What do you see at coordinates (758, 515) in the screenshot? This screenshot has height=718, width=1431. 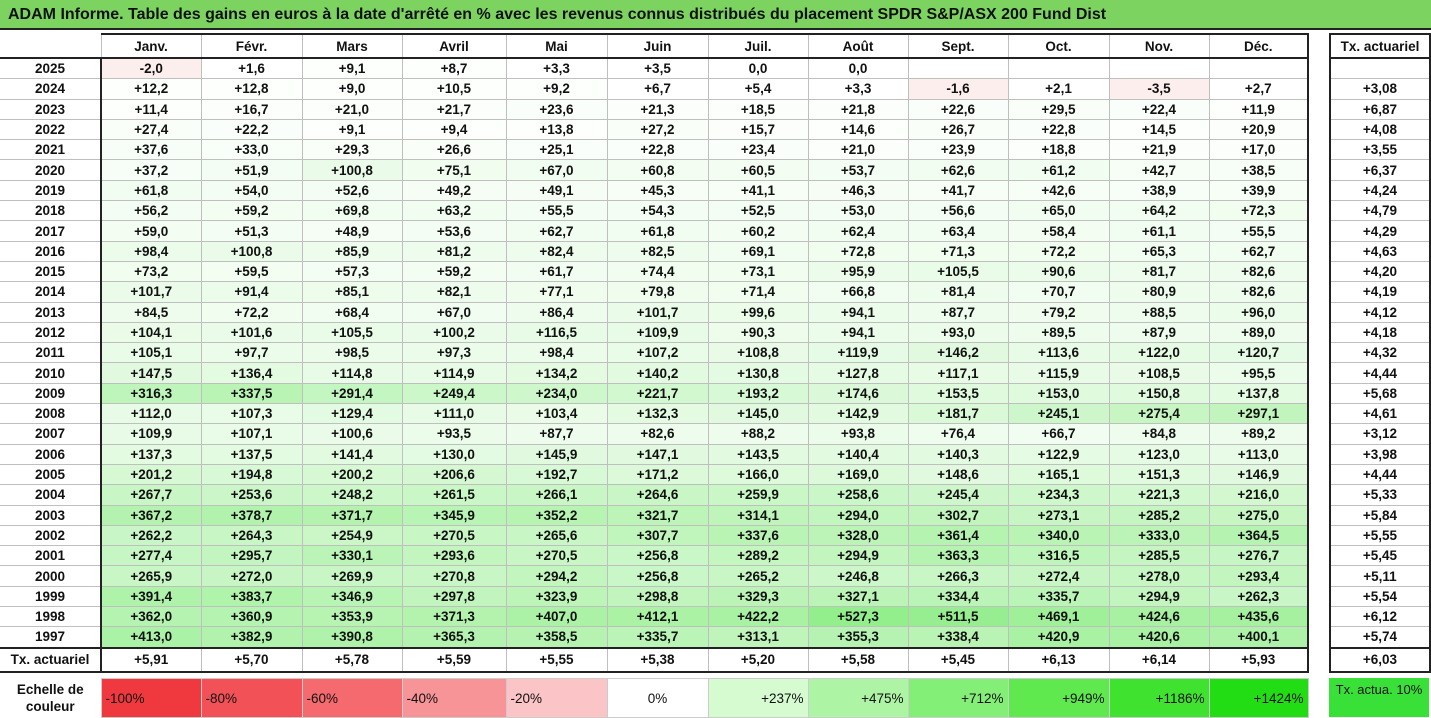 I see `gain-cell: +314,1` at bounding box center [758, 515].